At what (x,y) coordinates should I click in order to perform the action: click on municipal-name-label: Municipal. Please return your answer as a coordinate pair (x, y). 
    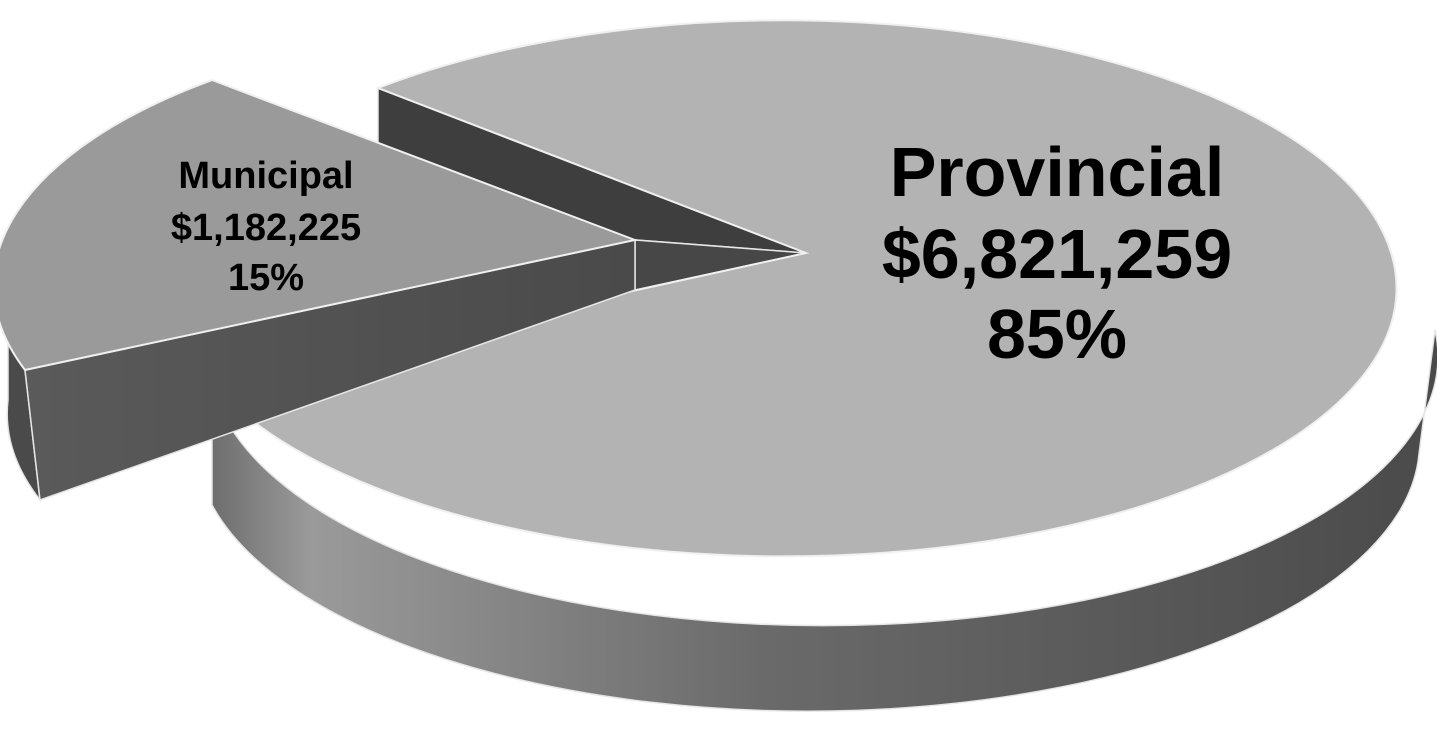
    Looking at the image, I should click on (265, 176).